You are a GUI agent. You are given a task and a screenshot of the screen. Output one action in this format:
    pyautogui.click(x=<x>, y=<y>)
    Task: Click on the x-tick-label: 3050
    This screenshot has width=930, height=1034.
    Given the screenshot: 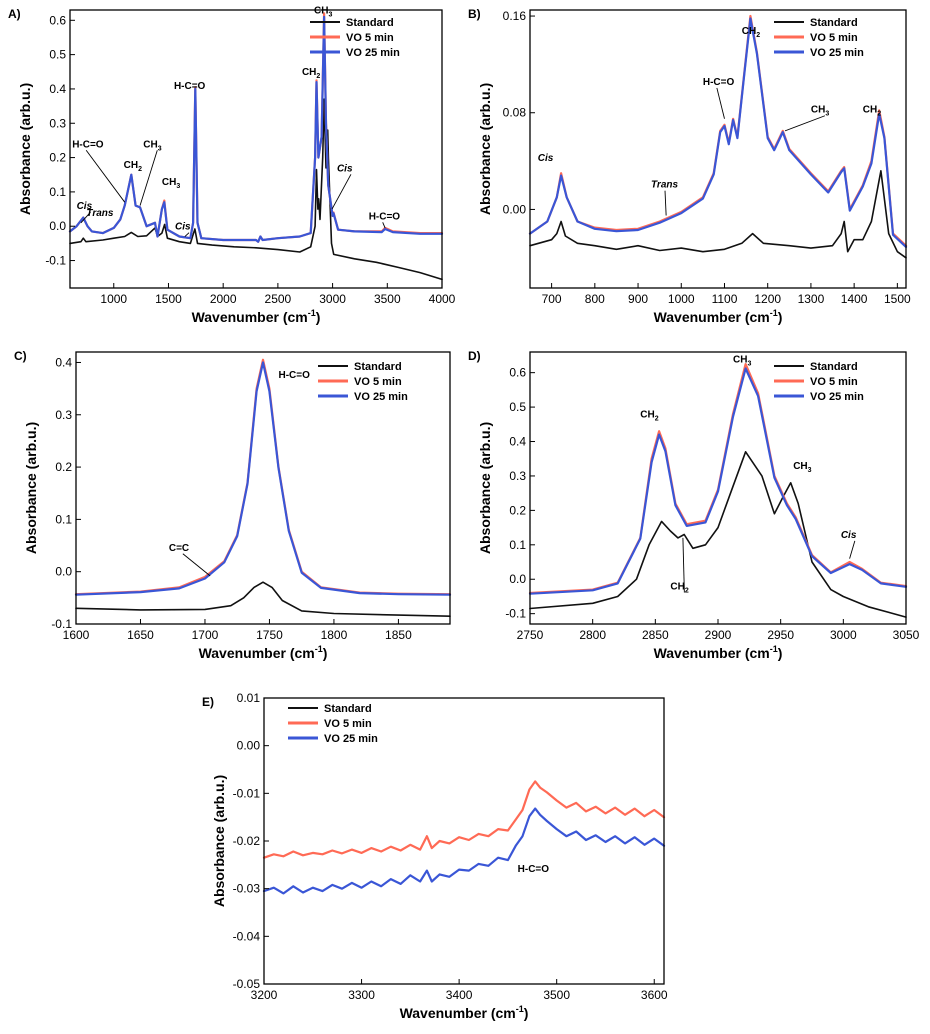 What is the action you would take?
    pyautogui.click(x=906, y=635)
    